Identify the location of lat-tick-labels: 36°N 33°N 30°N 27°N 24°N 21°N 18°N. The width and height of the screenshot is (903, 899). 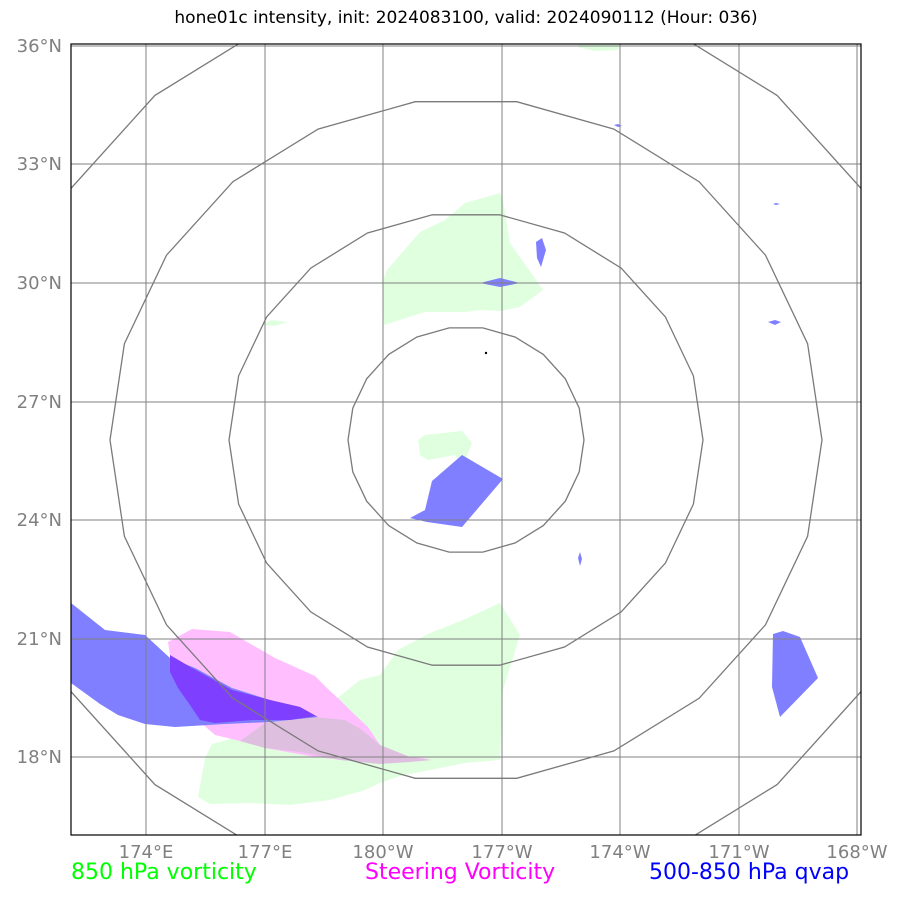
(39, 402).